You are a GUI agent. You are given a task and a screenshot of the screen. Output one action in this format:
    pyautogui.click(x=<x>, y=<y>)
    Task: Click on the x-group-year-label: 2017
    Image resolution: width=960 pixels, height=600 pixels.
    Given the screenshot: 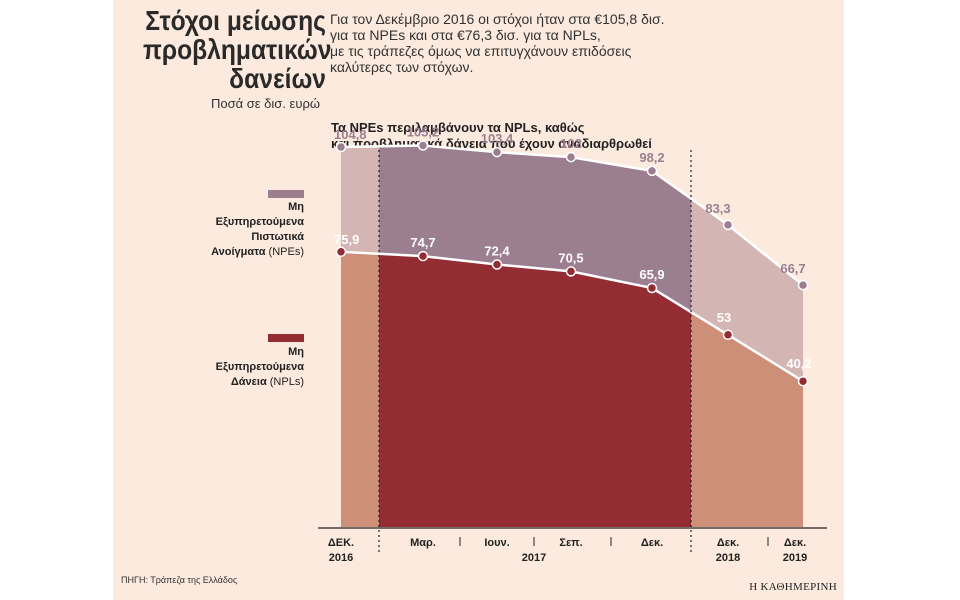 What is the action you would take?
    pyautogui.click(x=534, y=558)
    